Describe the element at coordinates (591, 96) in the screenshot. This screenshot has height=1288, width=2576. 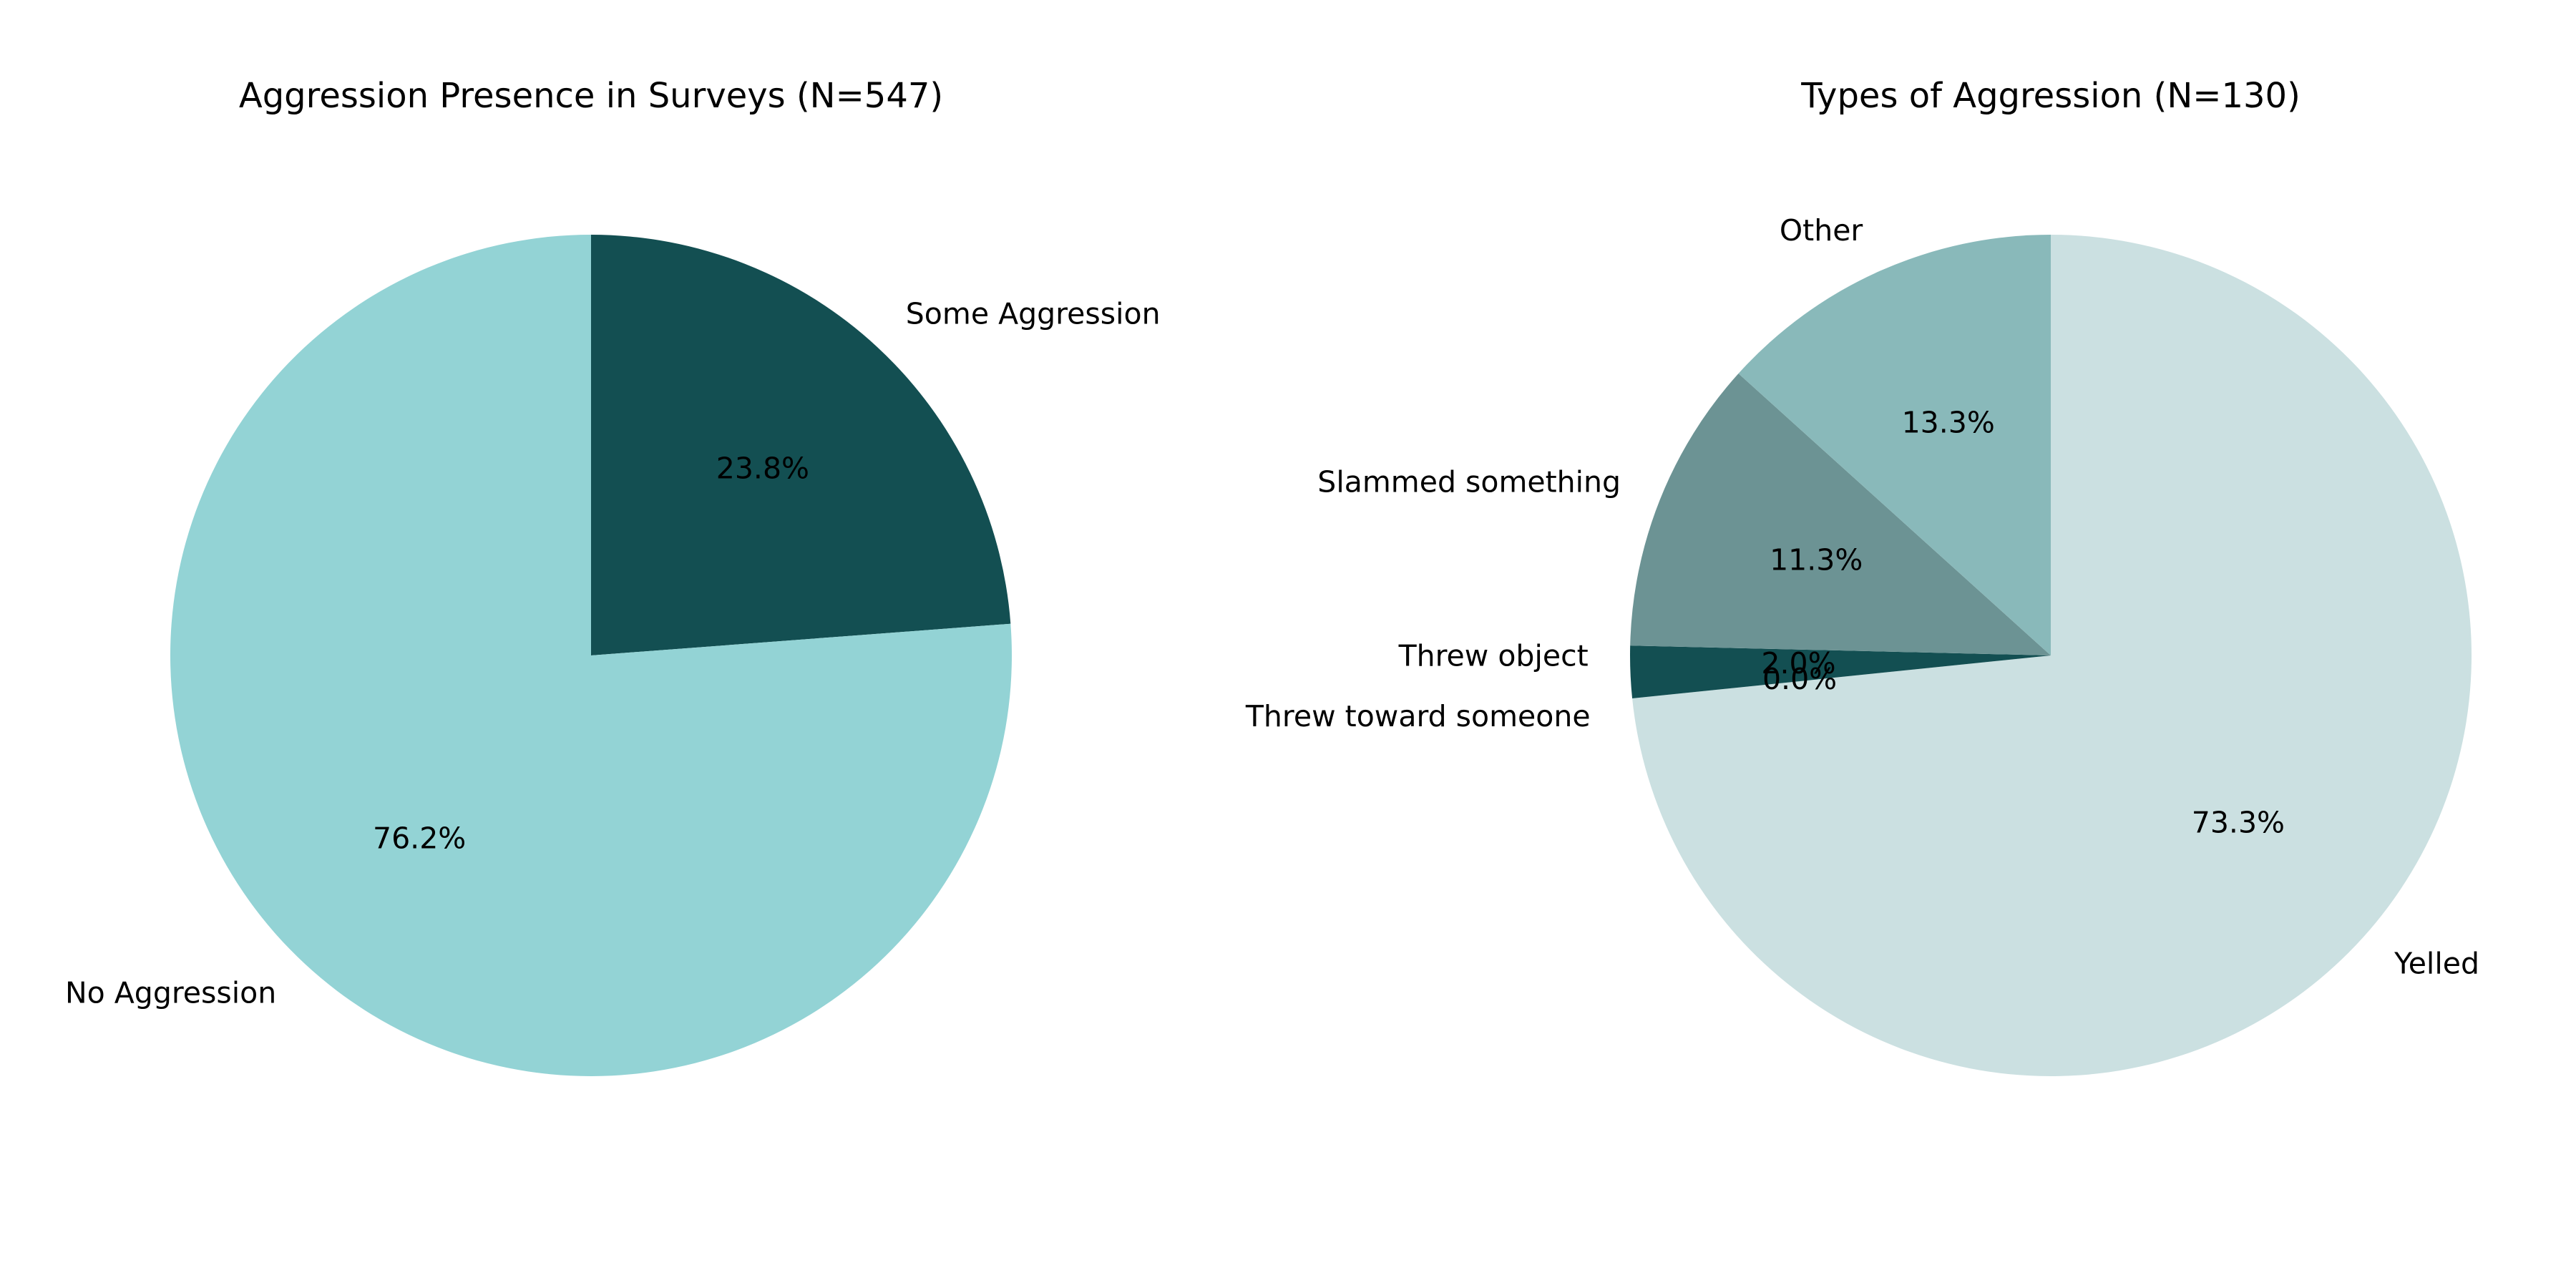
I see `chart-title: Aggression Presence in Surveys (N=547)` at that location.